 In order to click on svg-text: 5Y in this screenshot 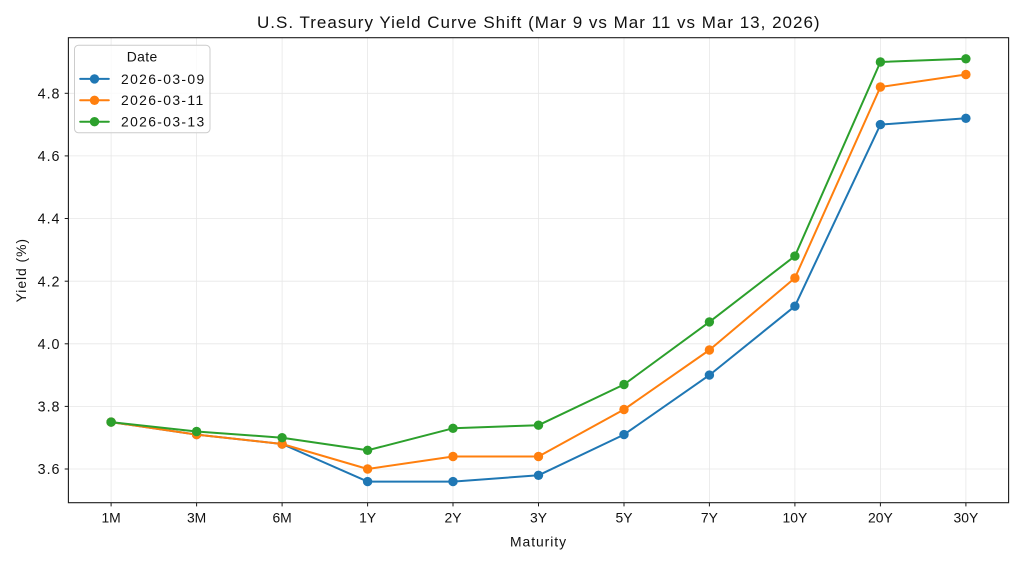, I will do `click(624, 518)`.